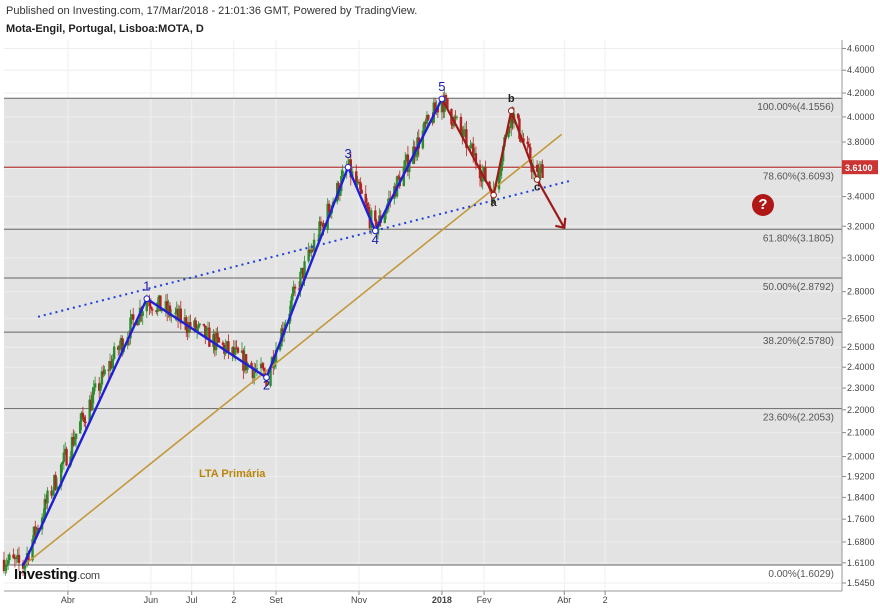 The image size is (880, 609). Describe the element at coordinates (861, 367) in the screenshot. I see `y-tick-label: 2.4000` at that location.